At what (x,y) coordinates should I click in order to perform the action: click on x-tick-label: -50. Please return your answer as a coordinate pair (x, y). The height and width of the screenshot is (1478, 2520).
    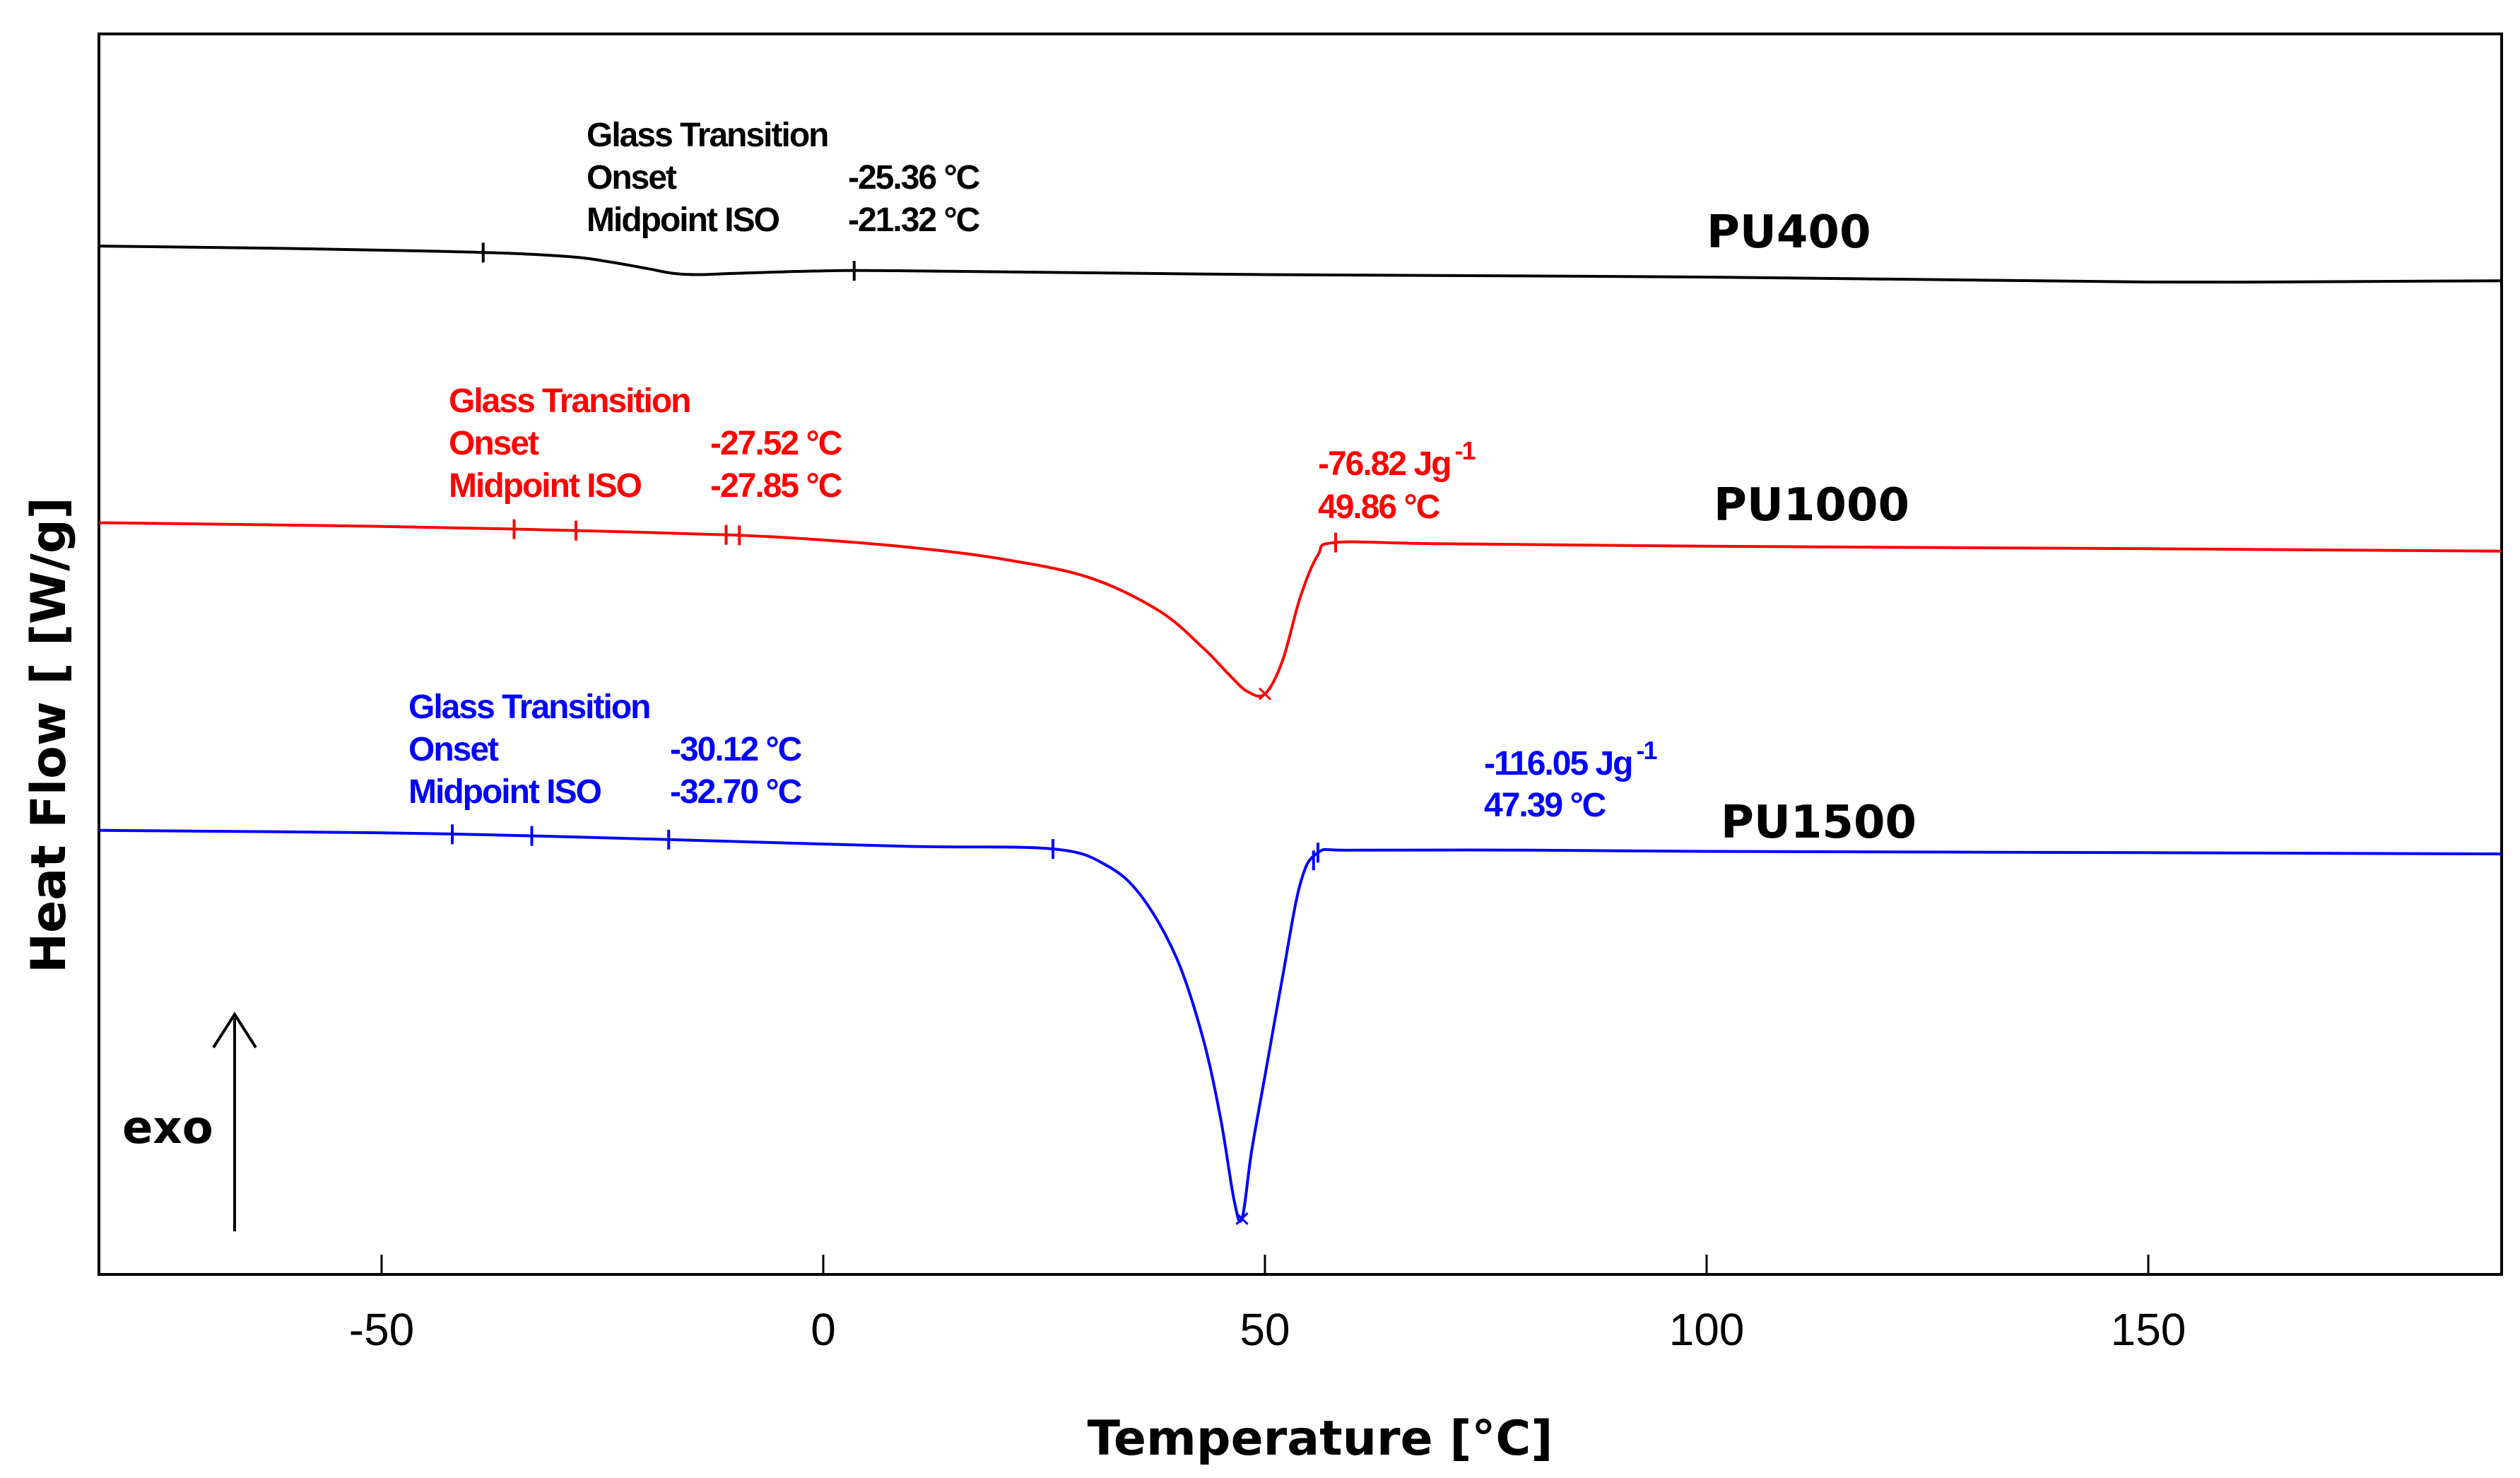
    Looking at the image, I should click on (382, 1329).